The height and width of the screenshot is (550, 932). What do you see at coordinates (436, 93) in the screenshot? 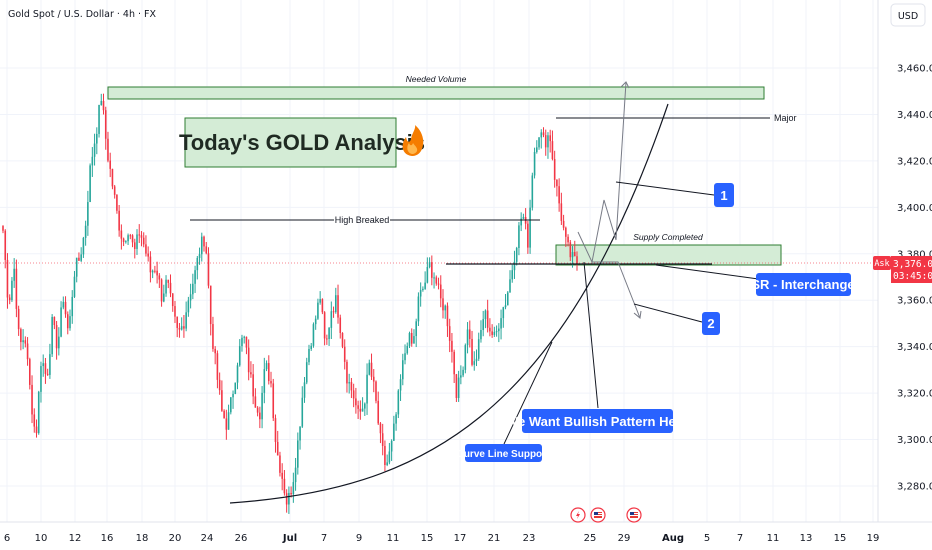
I see `needed-volume-zone` at bounding box center [436, 93].